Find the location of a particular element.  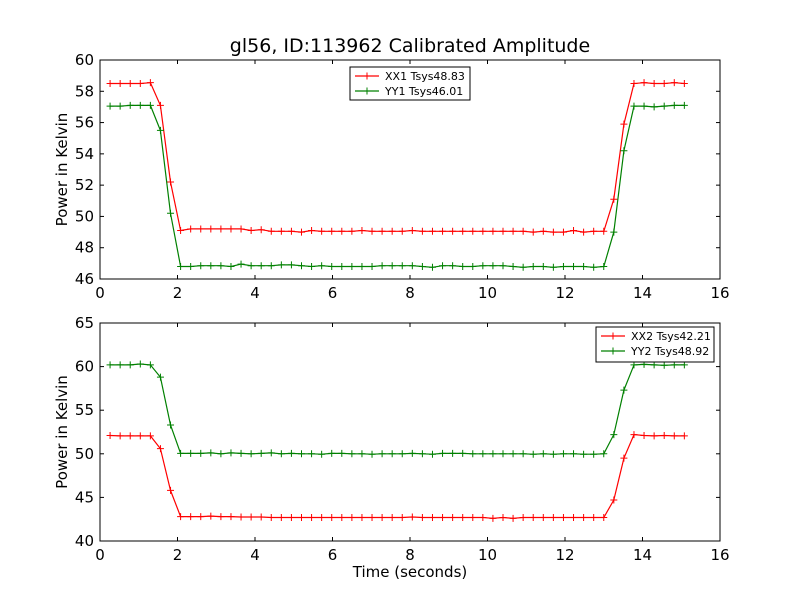

legend: XX1 Tsys48.83 YY1 Tsys46.01 is located at coordinates (410, 83).